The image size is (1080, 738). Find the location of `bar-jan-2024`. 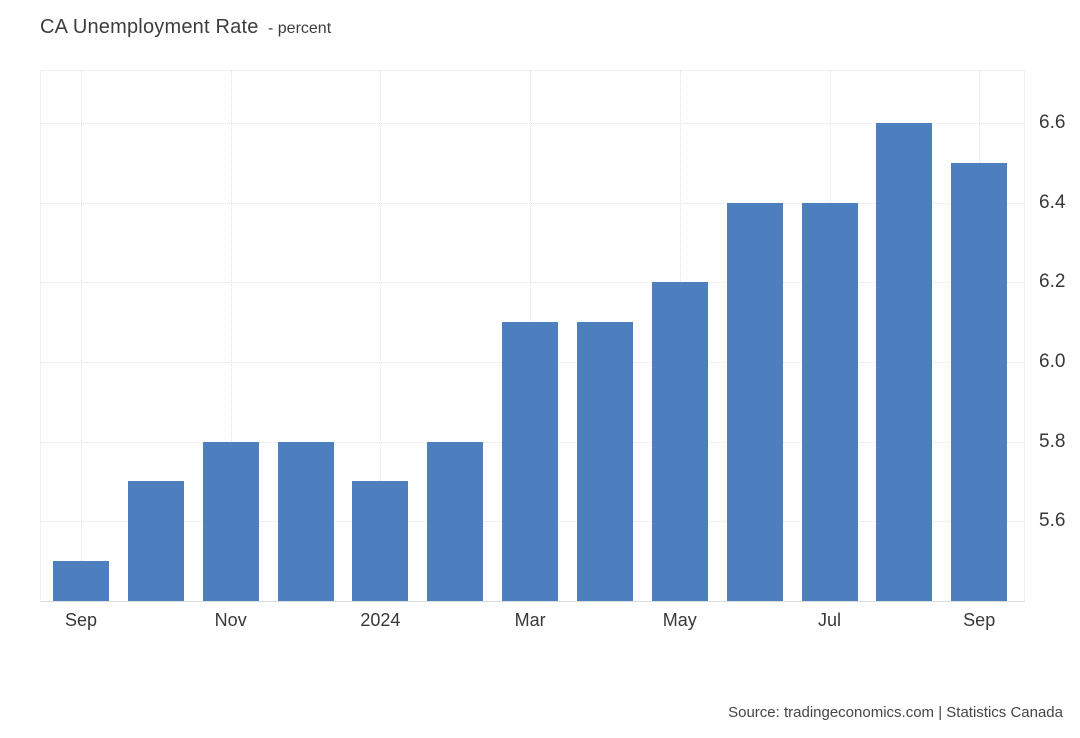

bar-jan-2024 is located at coordinates (380, 541).